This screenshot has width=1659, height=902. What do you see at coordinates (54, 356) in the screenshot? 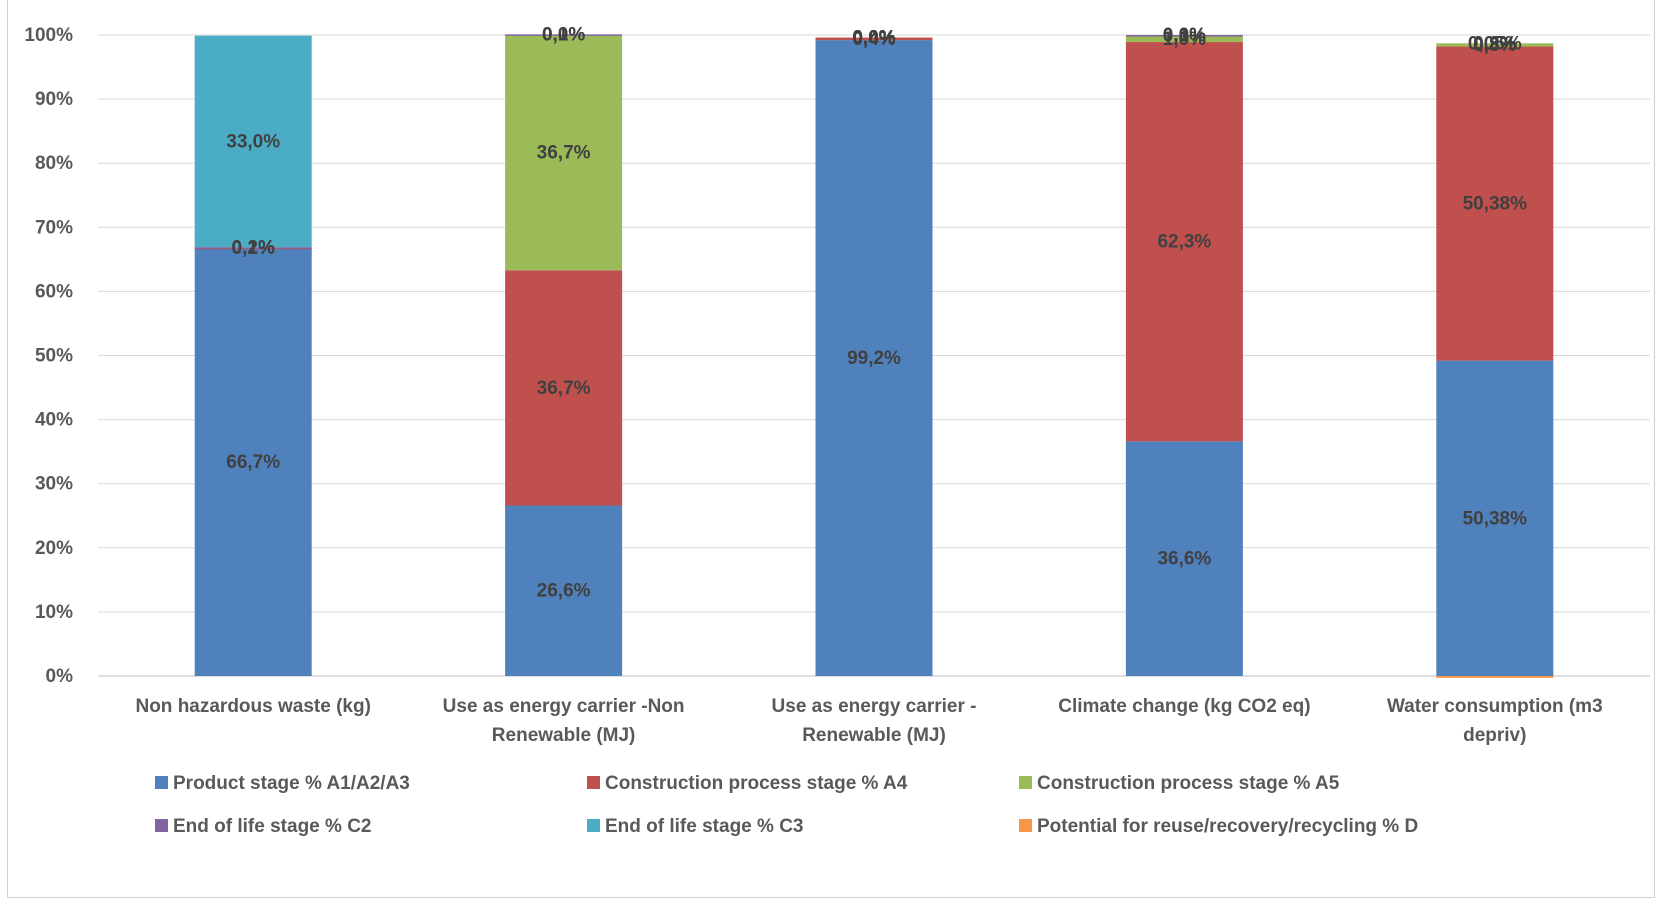
I see `y-tick-label: 50%` at bounding box center [54, 356].